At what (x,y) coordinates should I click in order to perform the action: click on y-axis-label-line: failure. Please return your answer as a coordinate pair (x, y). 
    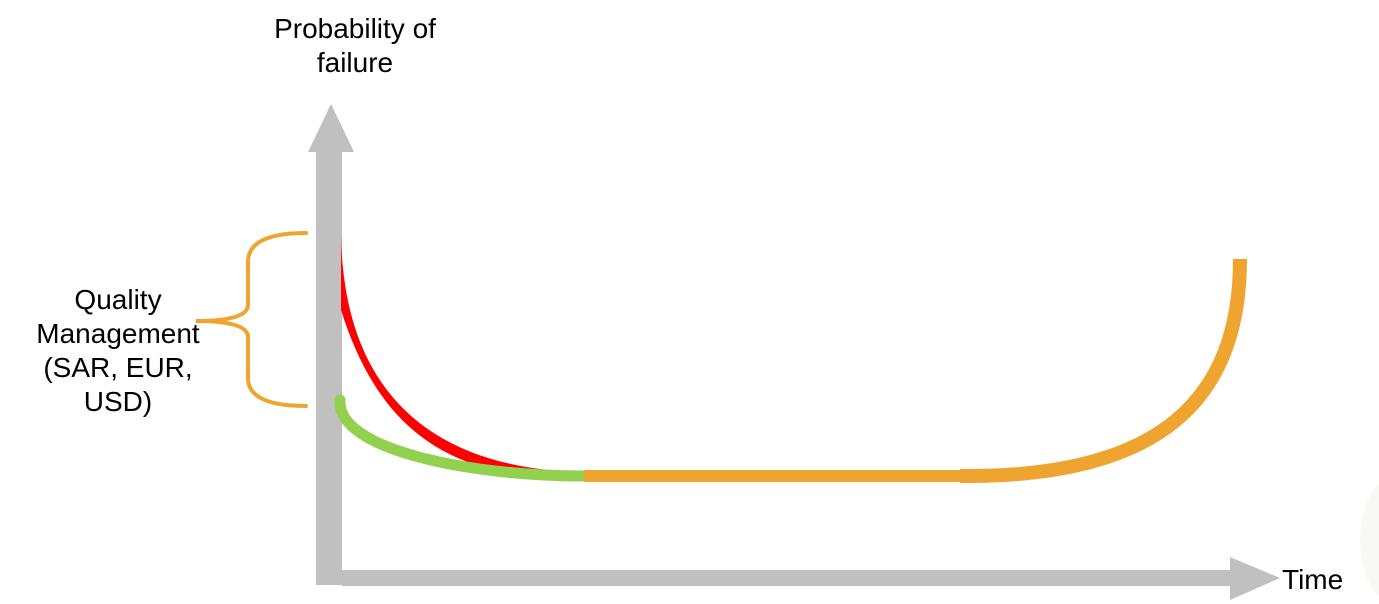
    Looking at the image, I should click on (355, 62).